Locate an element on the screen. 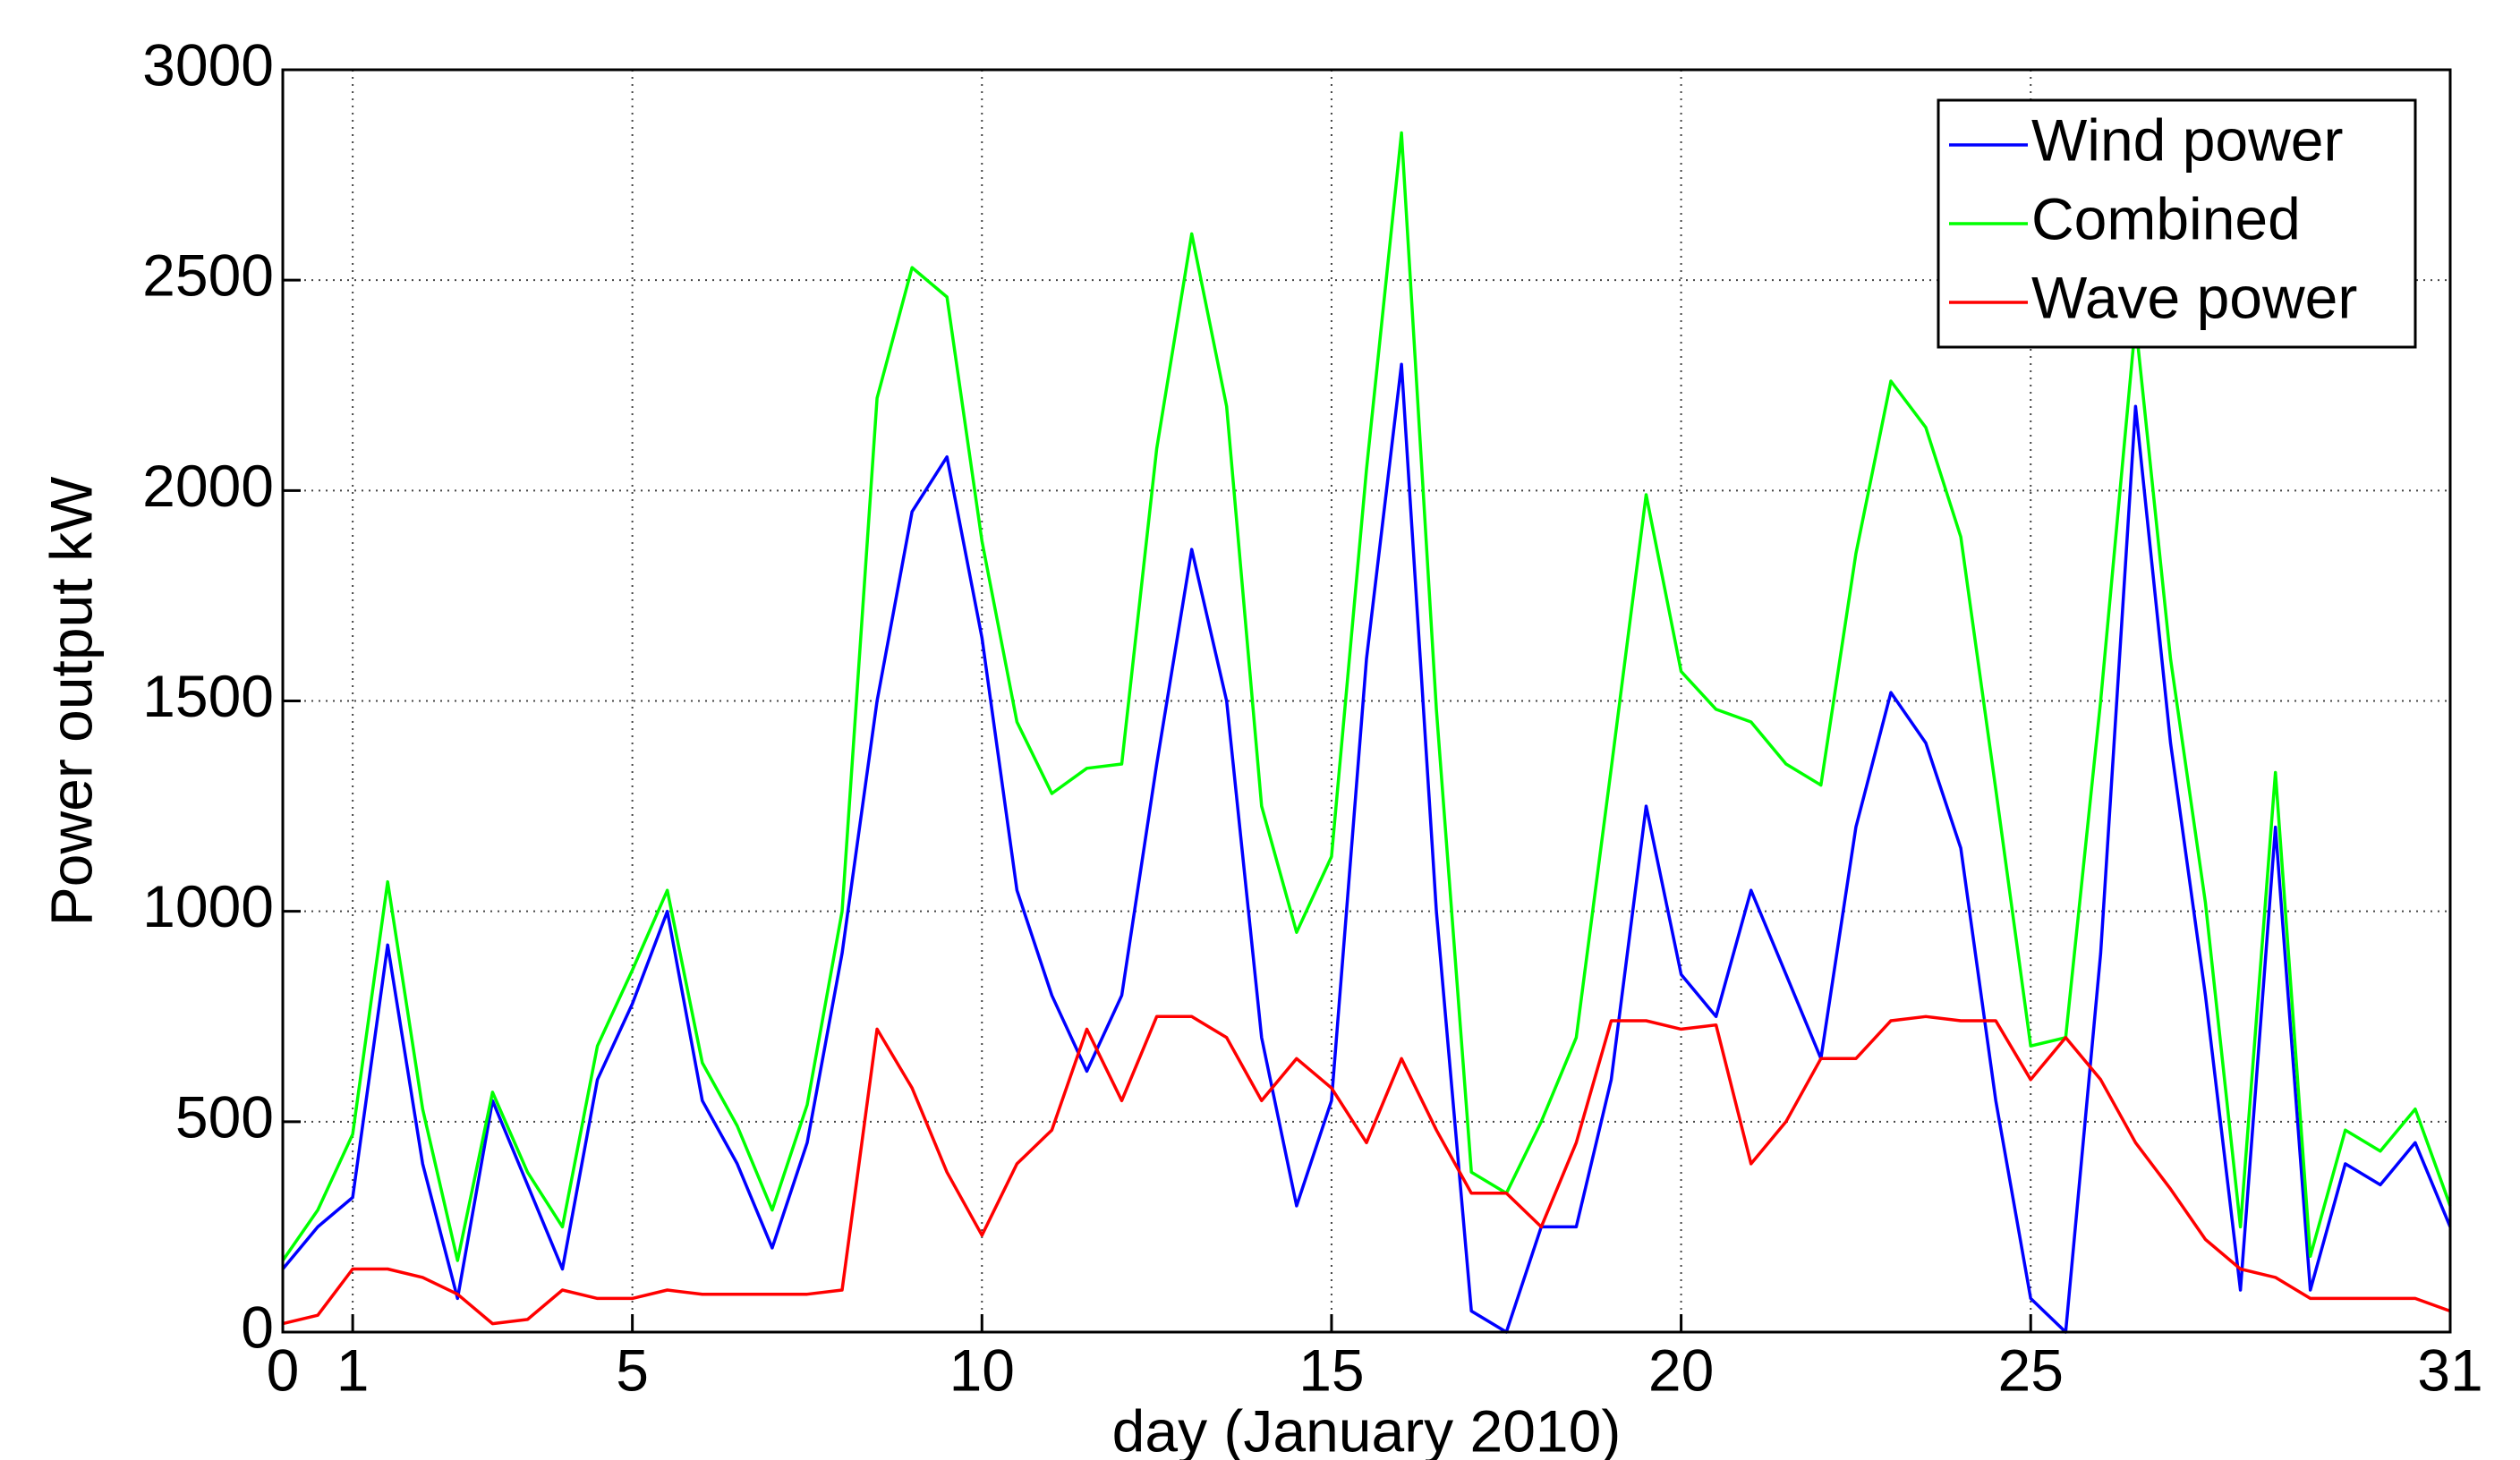 The width and height of the screenshot is (2520, 1460). x-tick-label: 15 is located at coordinates (1331, 1370).